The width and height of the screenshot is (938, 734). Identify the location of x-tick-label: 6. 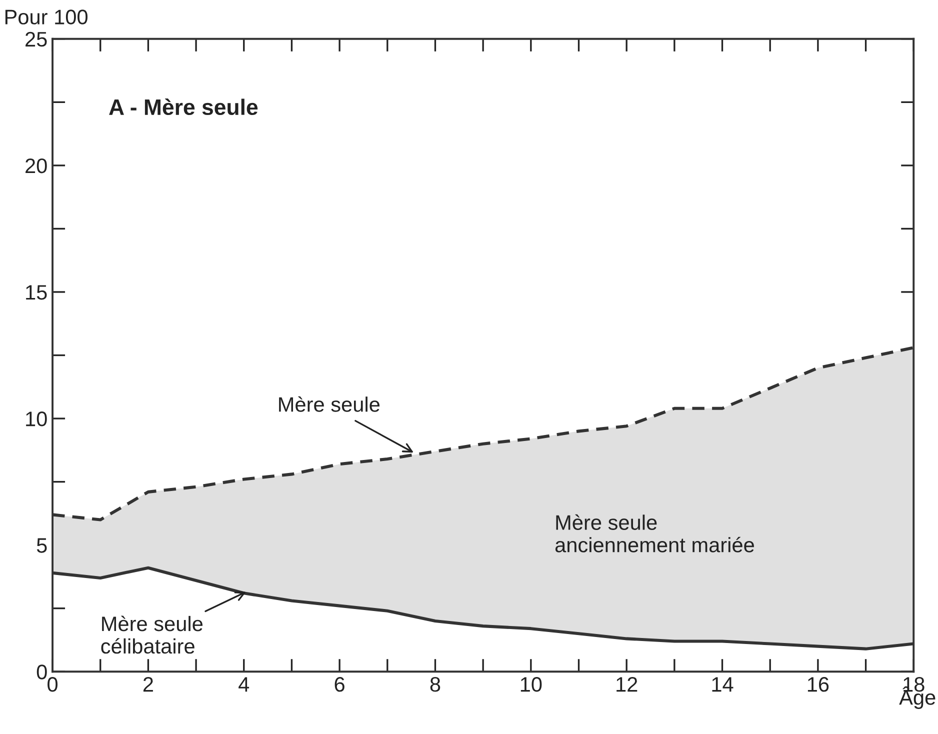
(339, 684).